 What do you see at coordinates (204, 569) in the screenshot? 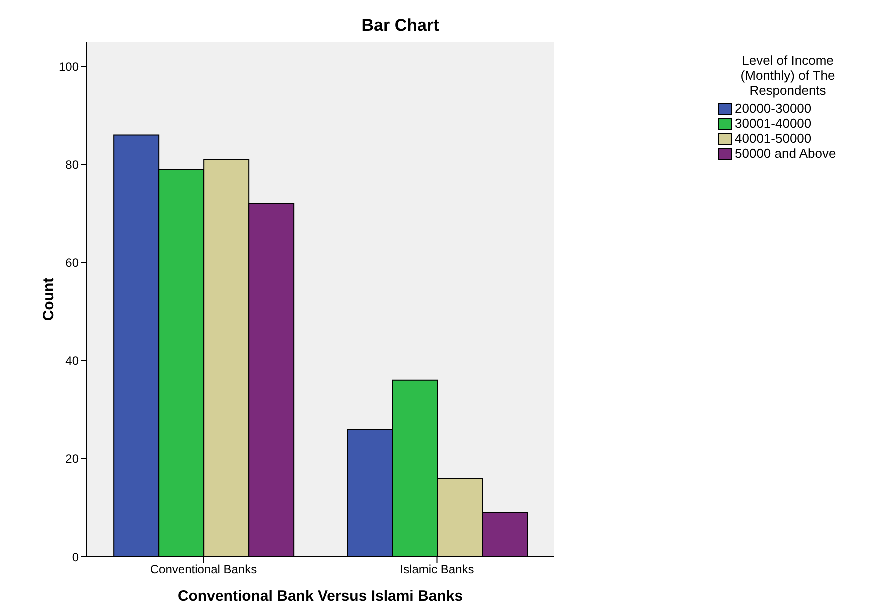
I see `x-tick-label: Conventional Banks` at bounding box center [204, 569].